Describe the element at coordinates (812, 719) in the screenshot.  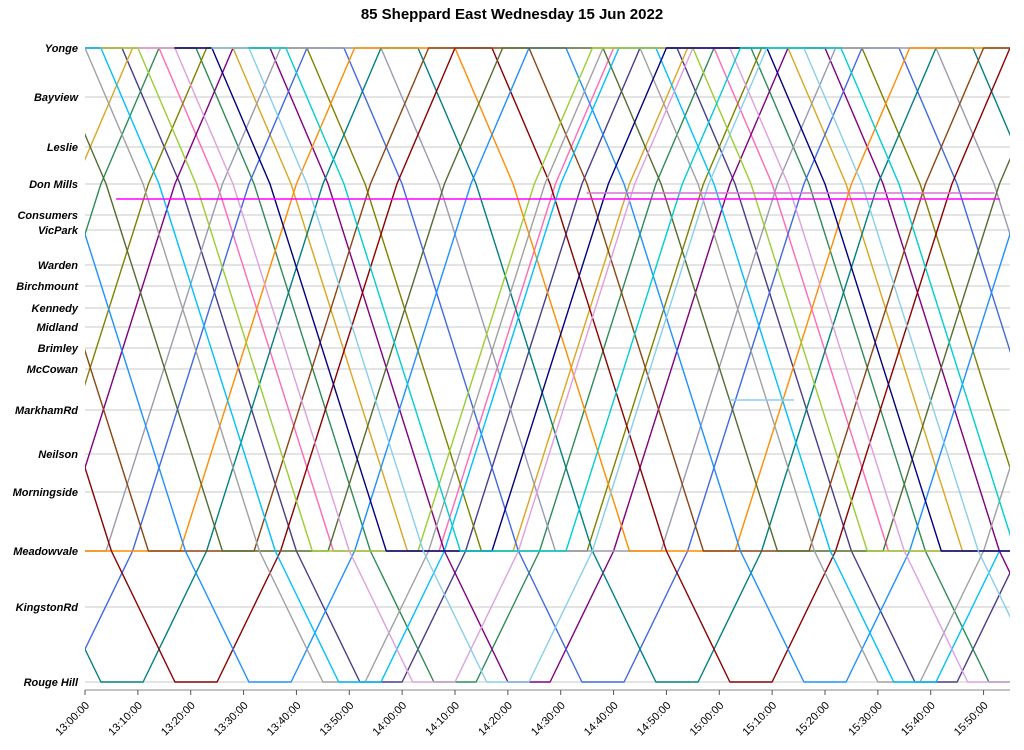
I see `time-label: 15:20:00` at that location.